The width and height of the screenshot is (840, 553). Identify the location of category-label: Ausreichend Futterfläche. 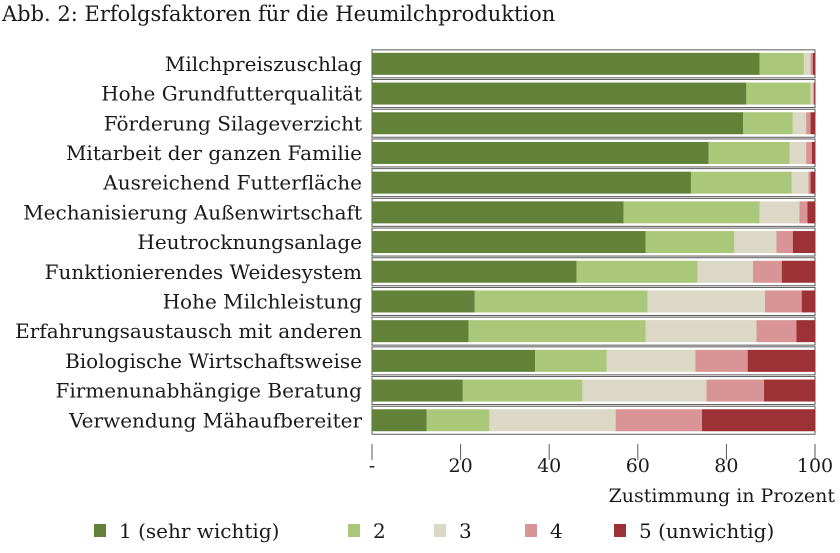
(232, 183).